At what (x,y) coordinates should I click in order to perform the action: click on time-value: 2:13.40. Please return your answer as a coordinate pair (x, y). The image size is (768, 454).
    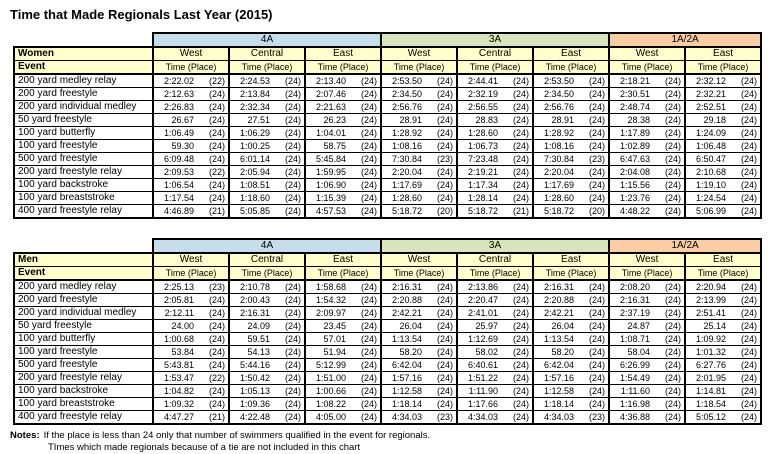
    Looking at the image, I should click on (331, 81).